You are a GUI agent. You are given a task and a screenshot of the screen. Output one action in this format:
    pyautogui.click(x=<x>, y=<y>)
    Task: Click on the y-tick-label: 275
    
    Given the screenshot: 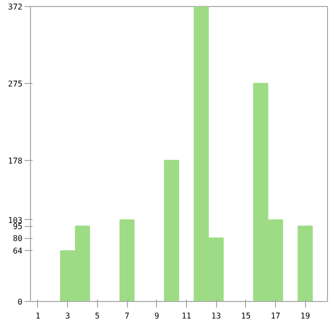 What is the action you would take?
    pyautogui.click(x=15, y=83)
    